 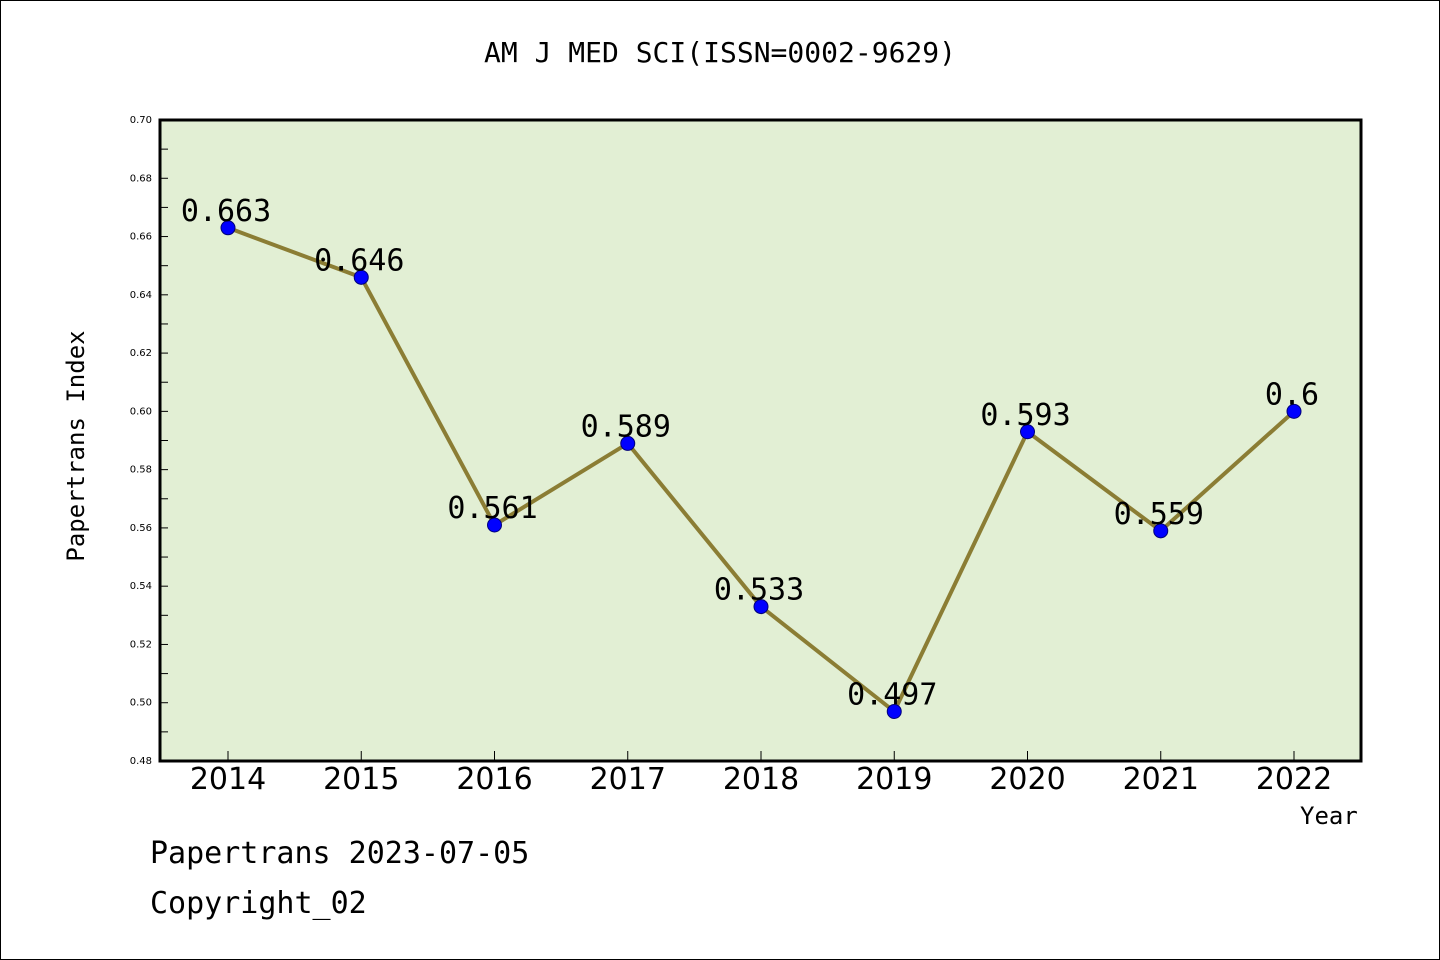 What do you see at coordinates (1161, 779) in the screenshot?
I see `x-tick-label: 2021` at bounding box center [1161, 779].